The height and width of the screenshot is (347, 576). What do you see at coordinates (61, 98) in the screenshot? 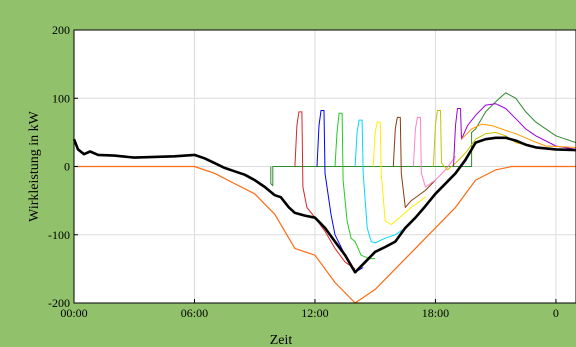
I see `y-tick-label: 100` at bounding box center [61, 98].